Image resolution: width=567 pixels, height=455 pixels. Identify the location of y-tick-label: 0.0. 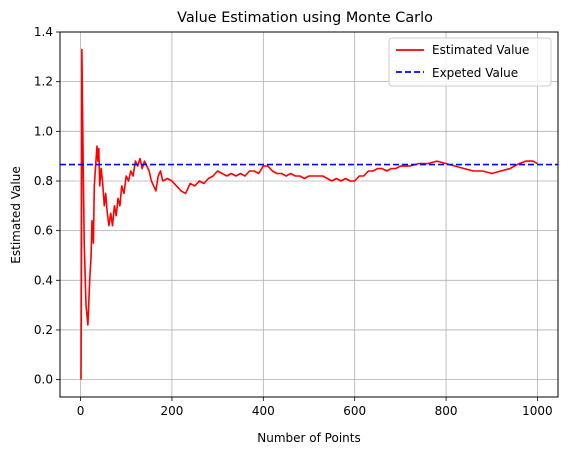
(43, 380).